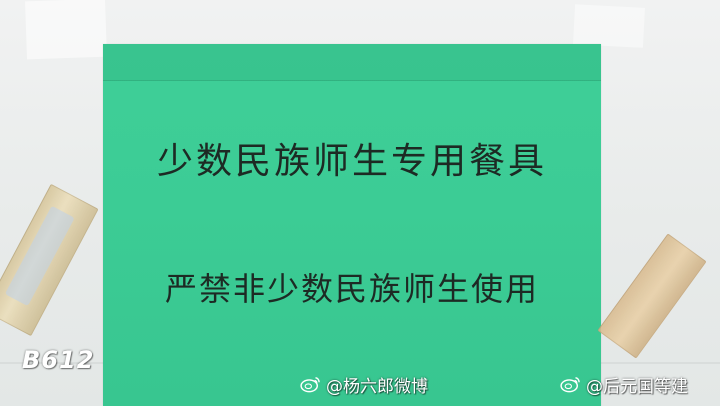  I want to click on watermark-1: @杨六郎微博, so click(364, 384).